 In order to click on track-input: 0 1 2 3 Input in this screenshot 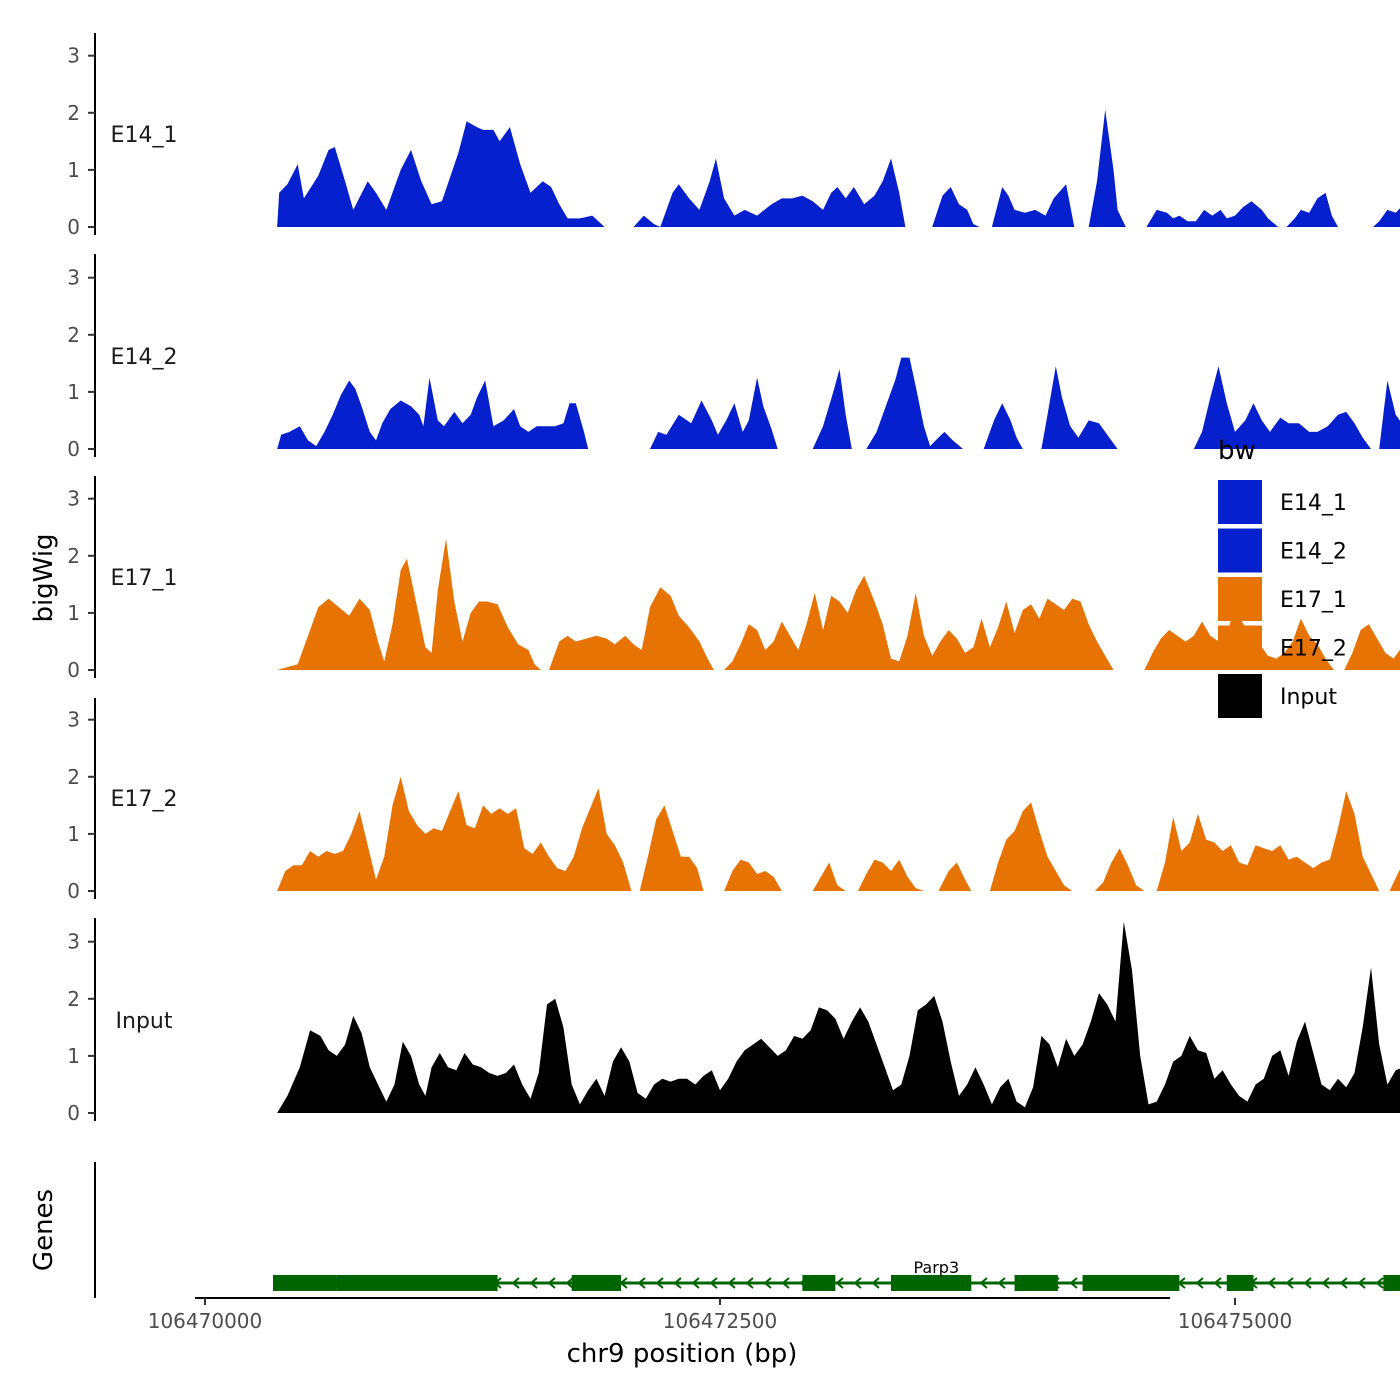, I will do `click(733, 1021)`.